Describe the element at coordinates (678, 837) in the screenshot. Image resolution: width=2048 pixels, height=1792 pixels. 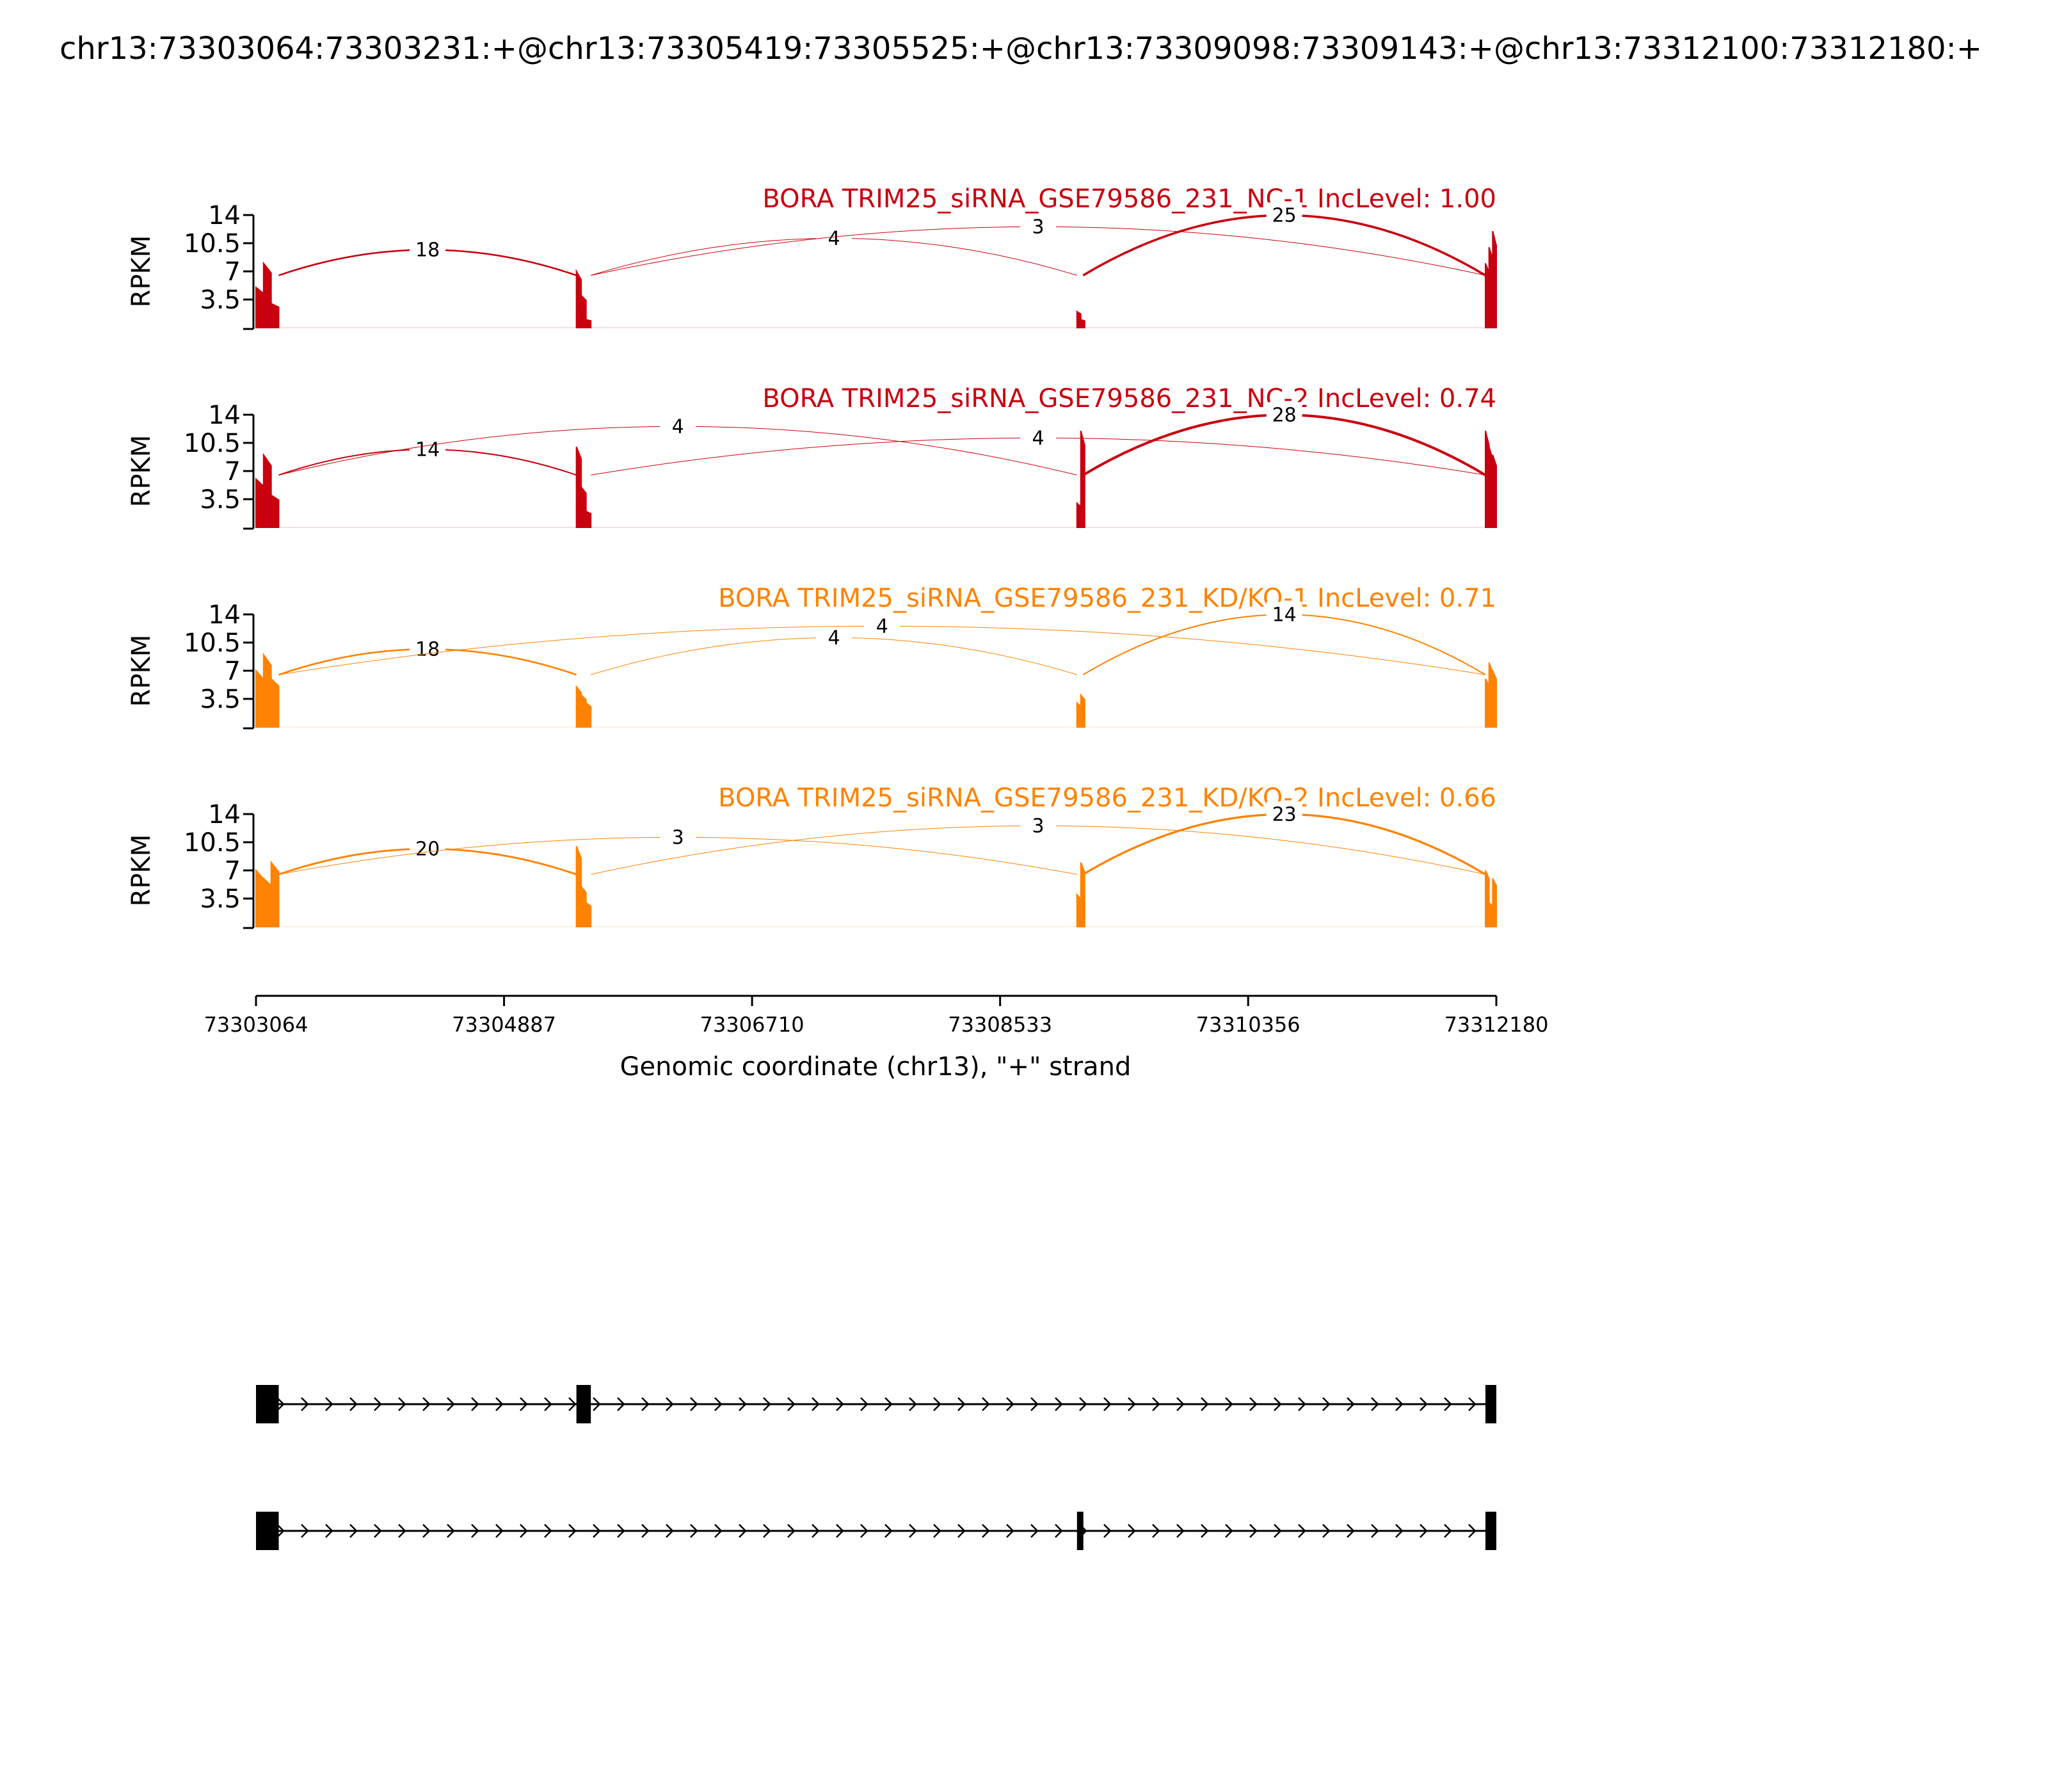
I see `junction-count-label: 3` at that location.